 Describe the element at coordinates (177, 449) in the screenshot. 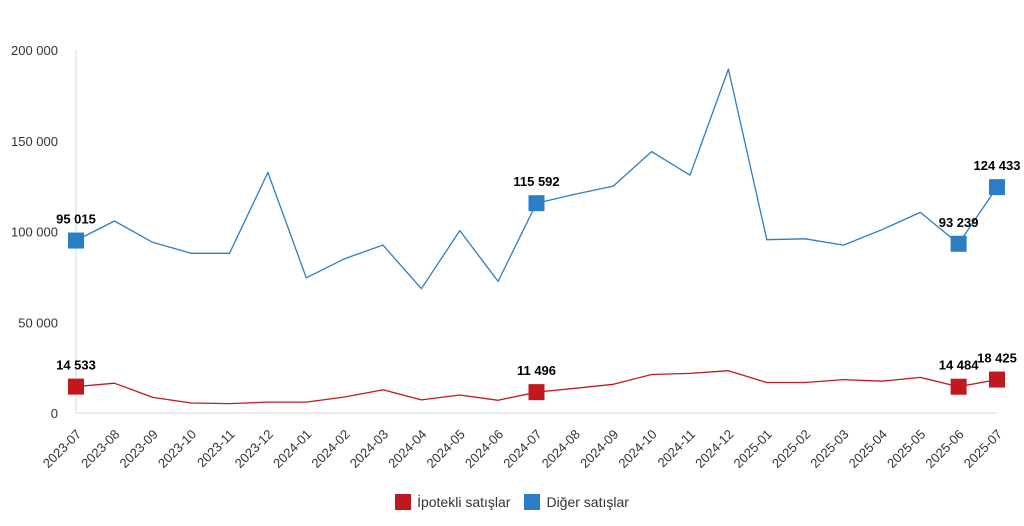

I see `x-tick-label: 2023-10` at that location.